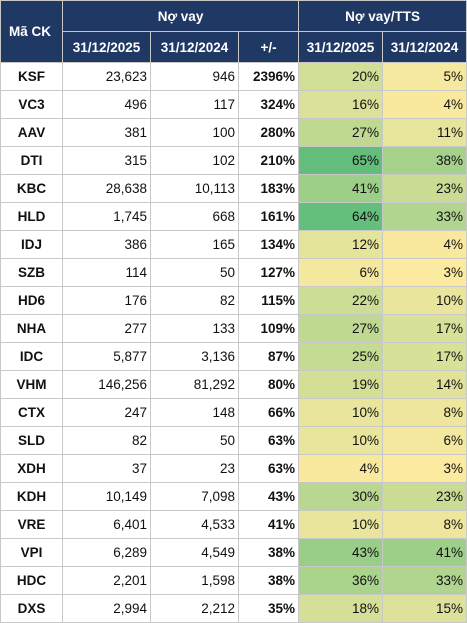 This screenshot has height=623, width=467. I want to click on change-pct-cell: 38%, so click(268, 552).